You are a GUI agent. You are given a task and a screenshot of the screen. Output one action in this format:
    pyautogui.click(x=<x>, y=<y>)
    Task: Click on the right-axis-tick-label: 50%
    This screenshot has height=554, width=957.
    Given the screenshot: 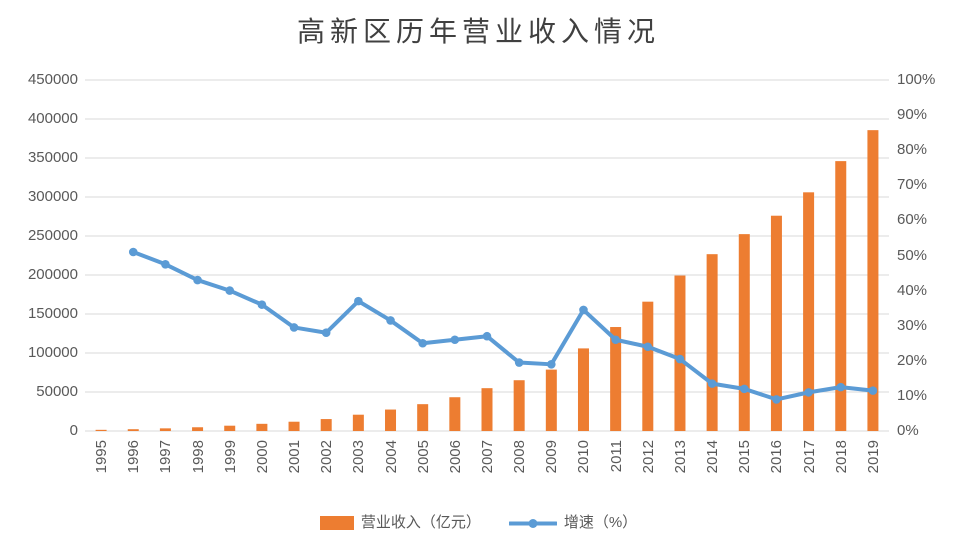 What is the action you would take?
    pyautogui.click(x=912, y=255)
    